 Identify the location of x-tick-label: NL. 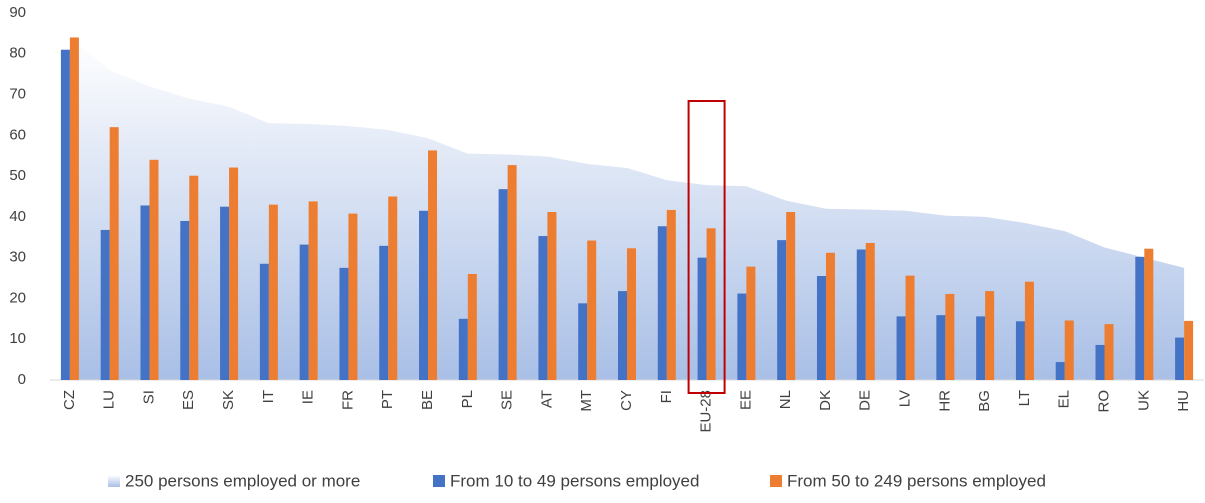
(785, 399).